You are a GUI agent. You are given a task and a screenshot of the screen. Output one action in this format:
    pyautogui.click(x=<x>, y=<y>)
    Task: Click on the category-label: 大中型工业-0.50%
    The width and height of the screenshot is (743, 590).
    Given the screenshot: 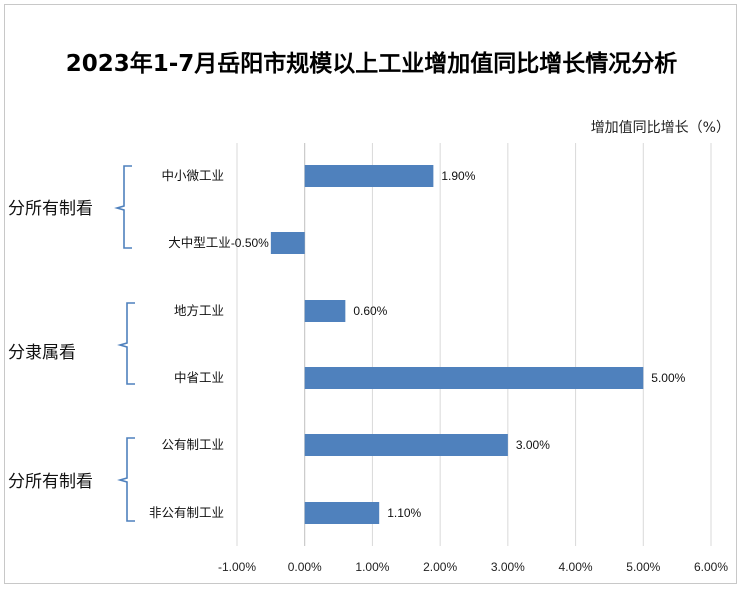 What is the action you would take?
    pyautogui.click(x=218, y=242)
    